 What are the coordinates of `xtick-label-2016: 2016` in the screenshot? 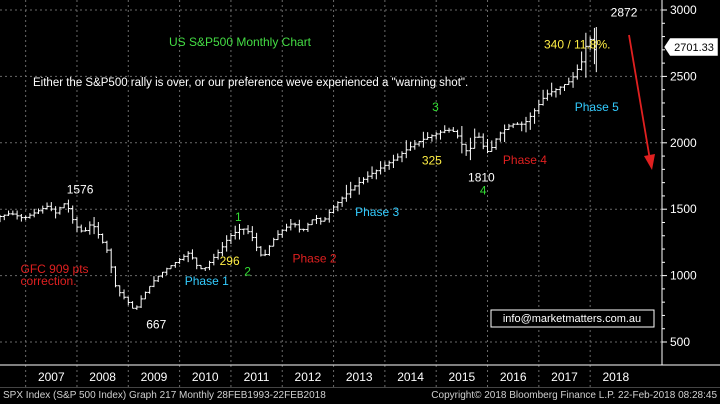 It's located at (513, 377).